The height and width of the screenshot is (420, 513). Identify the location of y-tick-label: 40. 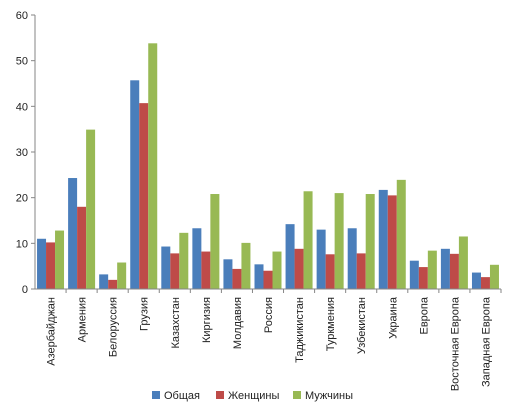
(22, 107).